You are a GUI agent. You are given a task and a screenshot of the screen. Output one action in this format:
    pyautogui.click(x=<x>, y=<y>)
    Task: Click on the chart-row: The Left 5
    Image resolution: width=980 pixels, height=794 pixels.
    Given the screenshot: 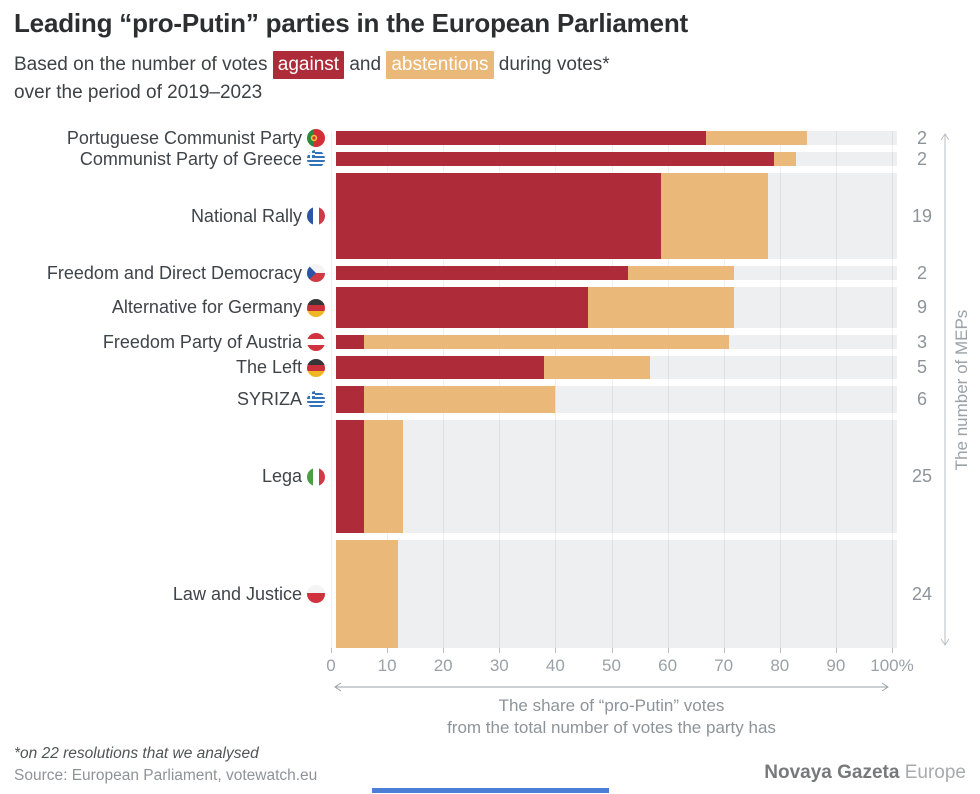 What is the action you would take?
    pyautogui.click(x=494, y=367)
    